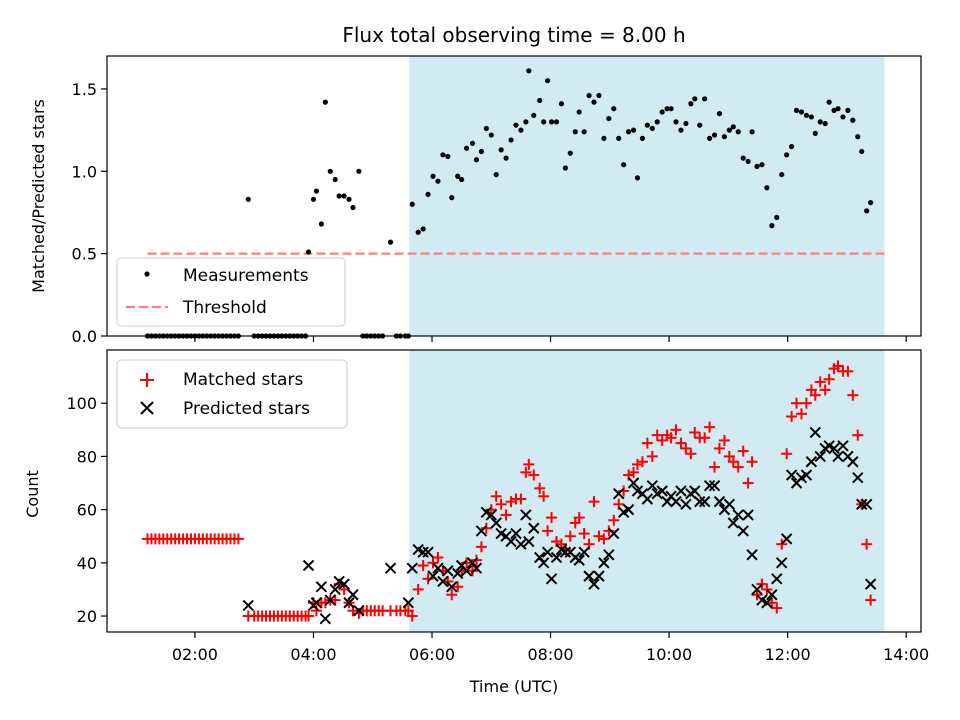 The height and width of the screenshot is (720, 960). I want to click on legend-threshold-label: Threshold, so click(224, 308).